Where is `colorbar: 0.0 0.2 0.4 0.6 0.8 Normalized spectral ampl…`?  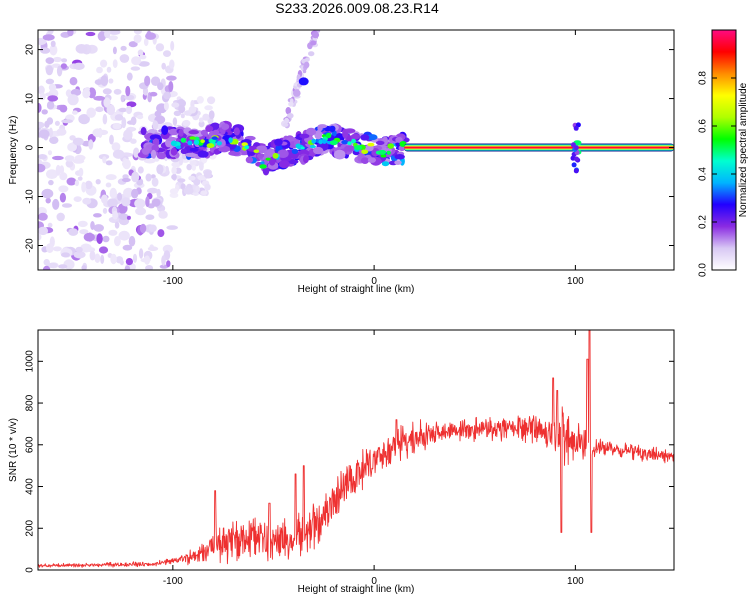 colorbar: 0.0 0.2 0.4 0.6 0.8 Normalized spectral ampl… is located at coordinates (723, 153).